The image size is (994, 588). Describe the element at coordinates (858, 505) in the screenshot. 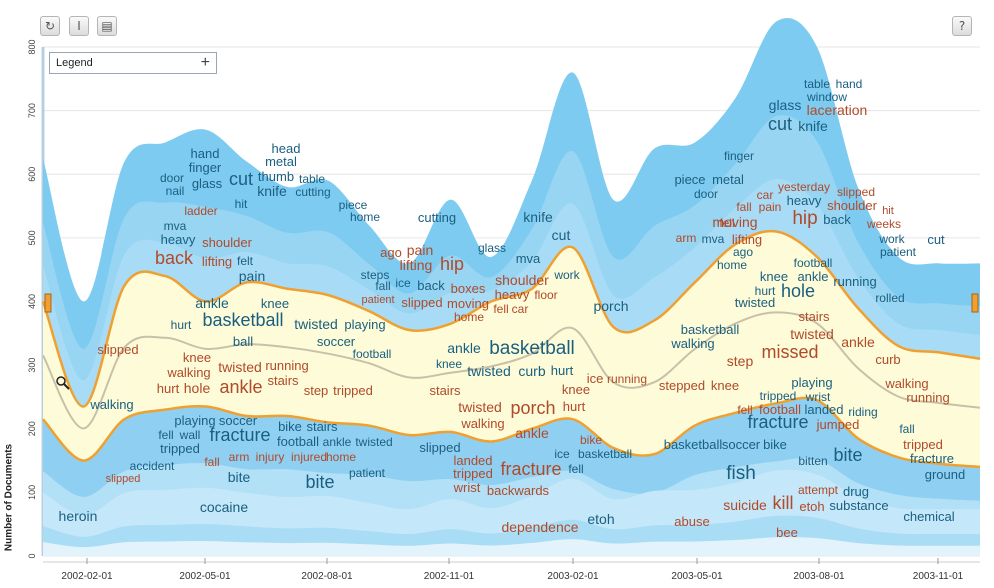

I see `topic-word: substance` at that location.